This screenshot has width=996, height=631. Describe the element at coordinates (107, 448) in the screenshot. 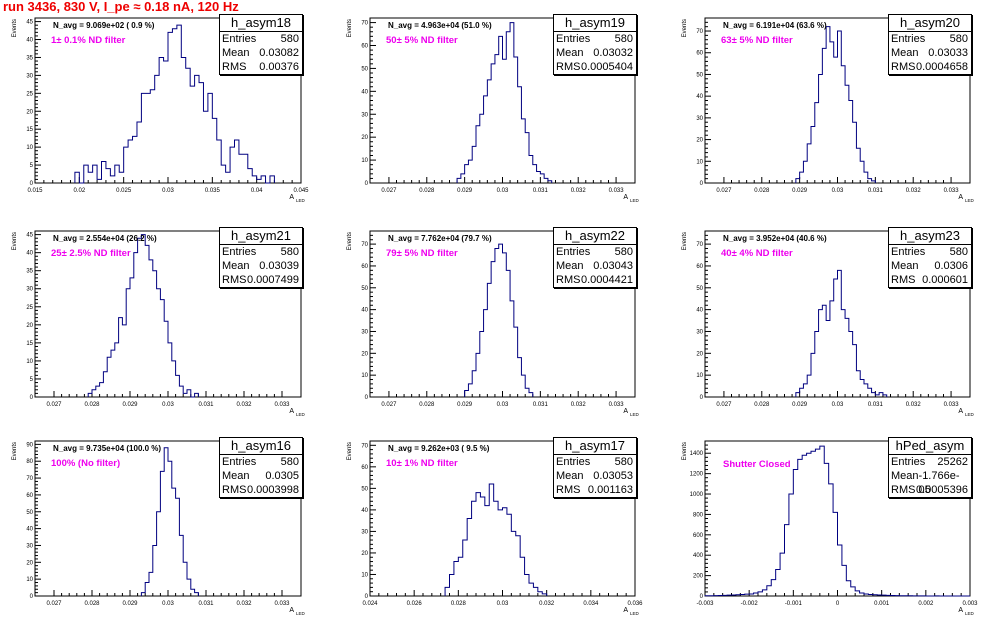

I see `navg-label: N_avg = 9.735e+04 (100.0 %)` at that location.